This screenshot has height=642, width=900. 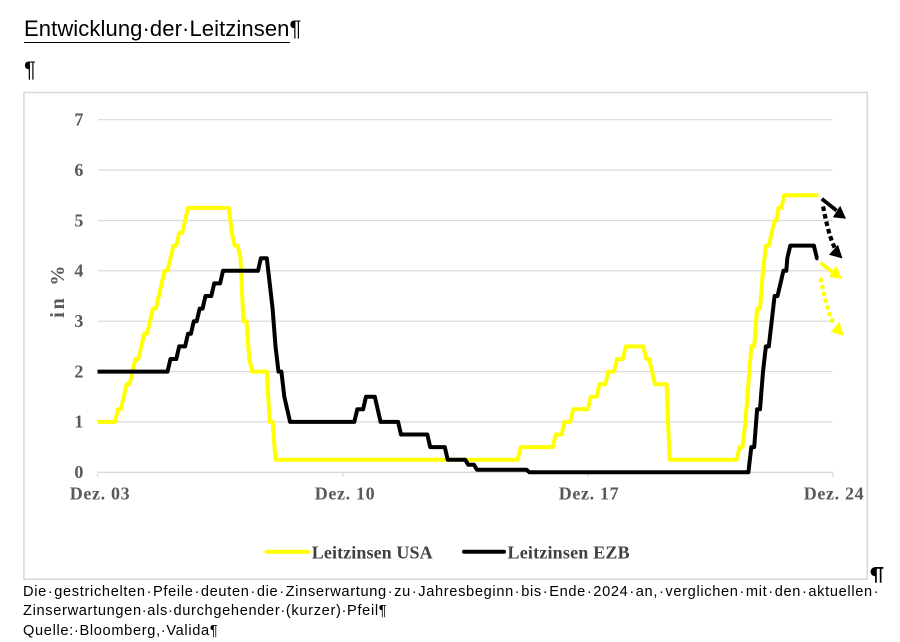 I want to click on svg-text: 3, so click(x=79, y=321).